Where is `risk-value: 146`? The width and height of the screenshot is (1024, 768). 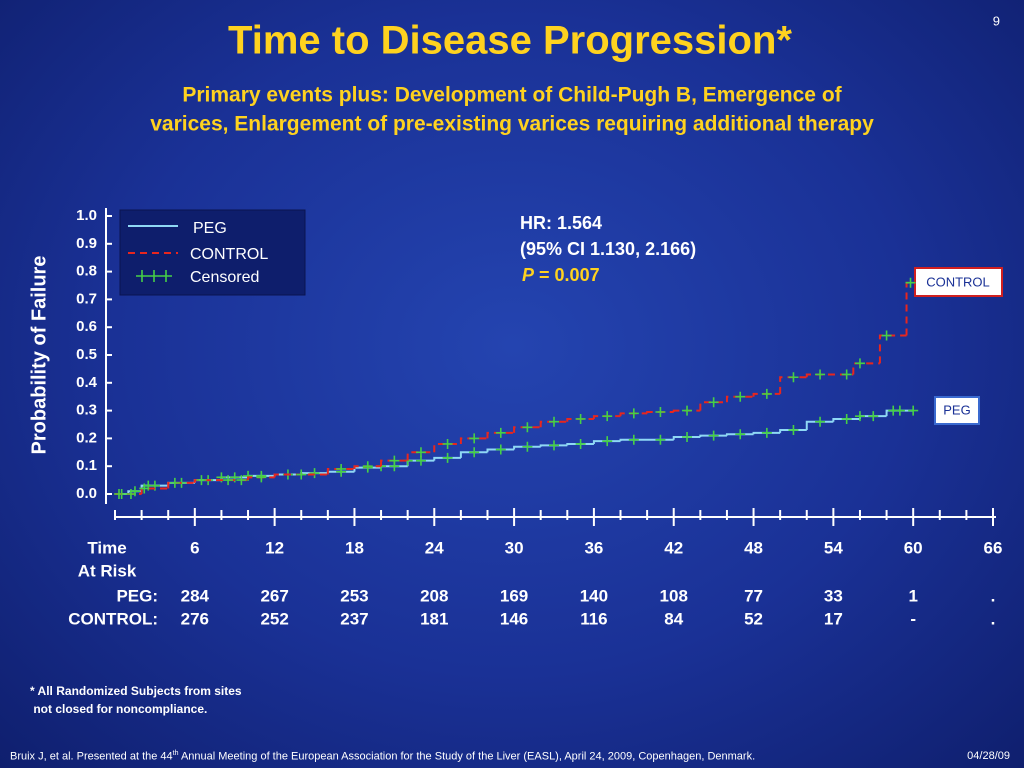
risk-value: 146 is located at coordinates (514, 618).